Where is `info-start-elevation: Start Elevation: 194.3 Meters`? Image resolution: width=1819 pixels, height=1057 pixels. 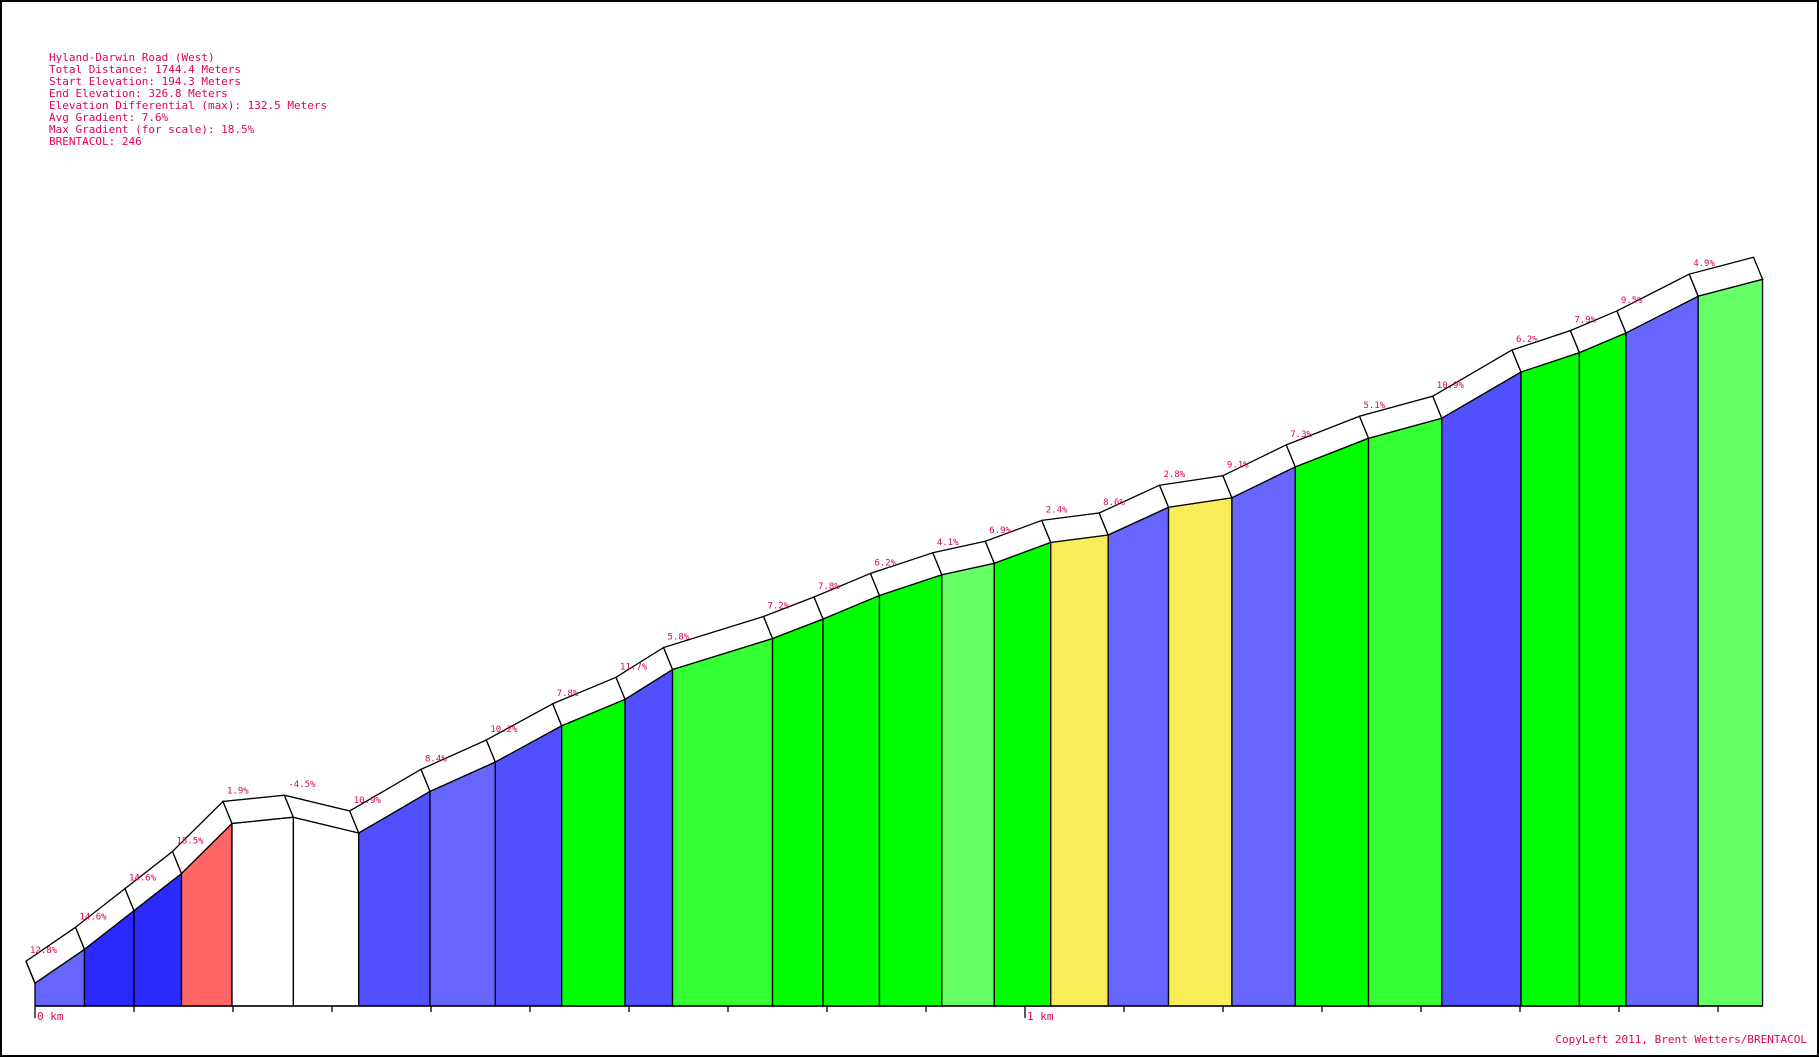
info-start-elevation: Start Elevation: 194.3 Meters is located at coordinates (145, 81).